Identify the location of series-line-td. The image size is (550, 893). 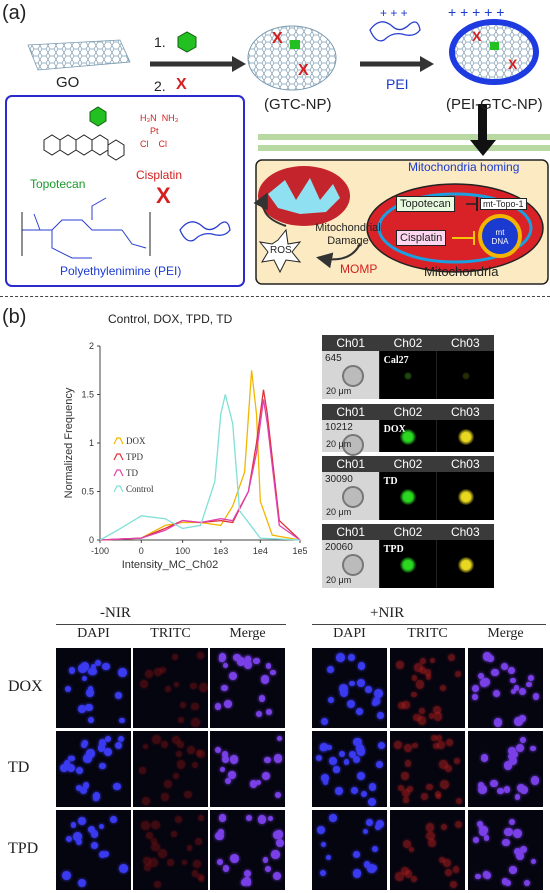
(200, 470).